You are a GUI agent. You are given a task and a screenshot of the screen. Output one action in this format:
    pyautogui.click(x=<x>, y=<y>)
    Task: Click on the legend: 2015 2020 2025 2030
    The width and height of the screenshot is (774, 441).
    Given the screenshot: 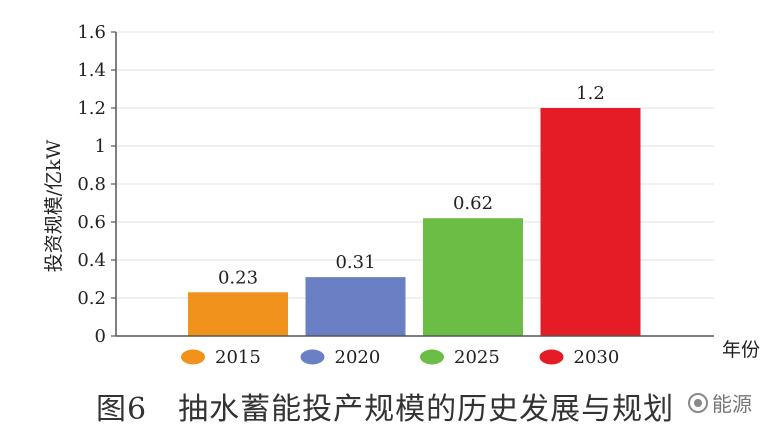 What is the action you would take?
    pyautogui.click(x=400, y=357)
    